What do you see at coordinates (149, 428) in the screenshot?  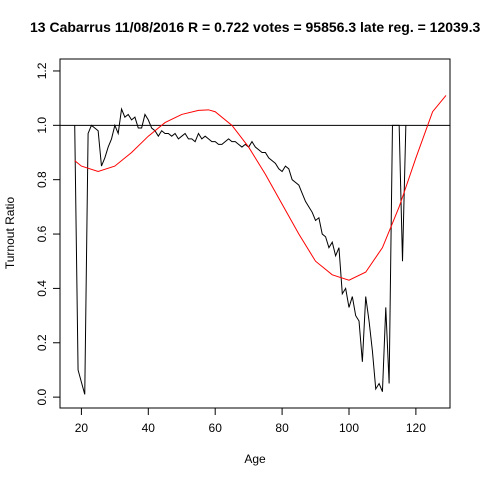 I see `x-tick-label: 40` at bounding box center [149, 428].